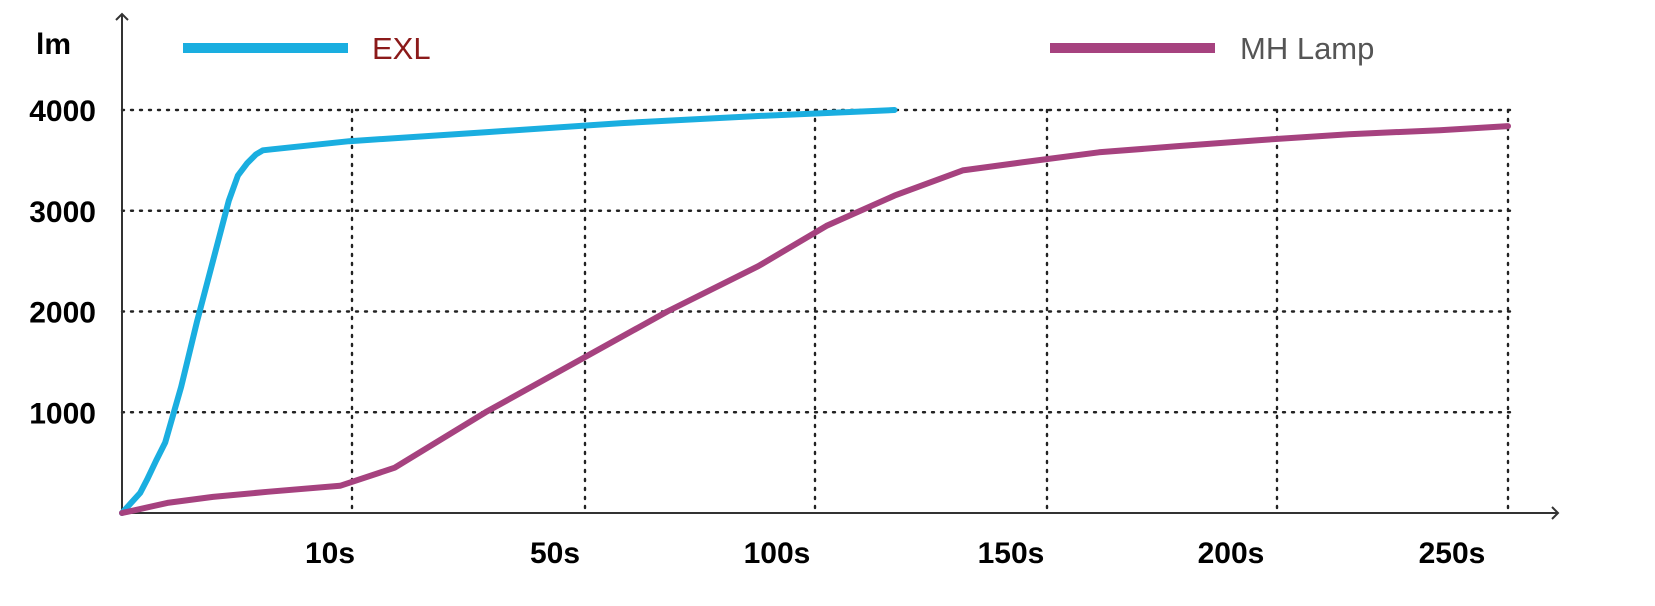  What do you see at coordinates (1307, 48) in the screenshot?
I see `legend-label-mh-lamp: MH Lamp` at bounding box center [1307, 48].